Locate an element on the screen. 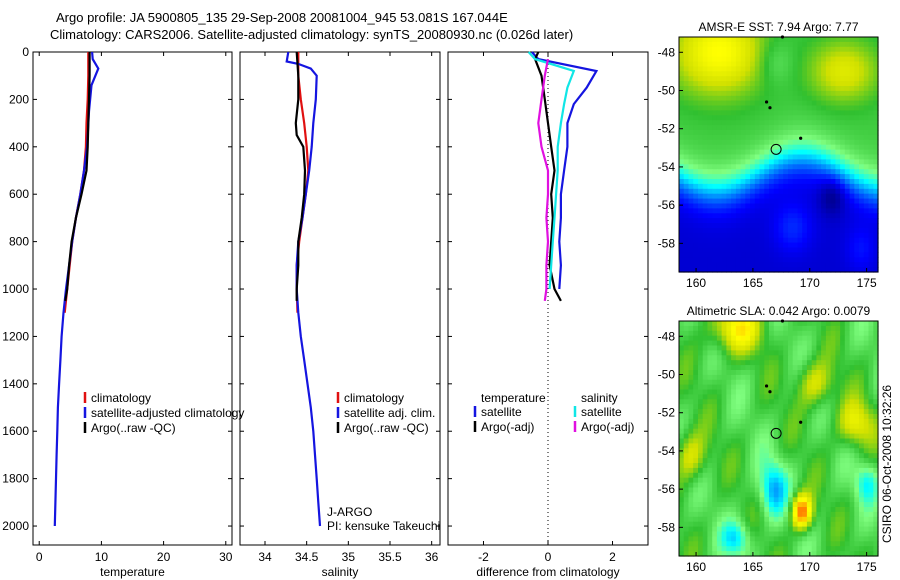 The width and height of the screenshot is (900, 580). sst-xtick-label: 170 is located at coordinates (810, 283).